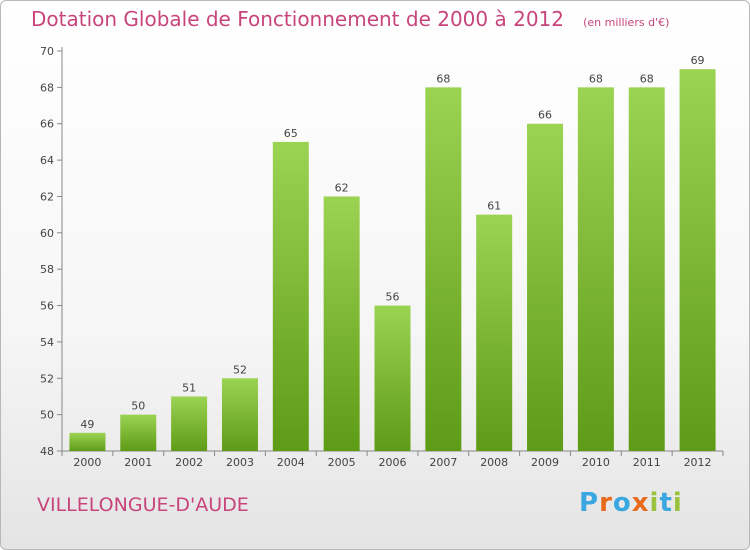  Describe the element at coordinates (47, 342) in the screenshot. I see `y-tick-label: 54` at that location.